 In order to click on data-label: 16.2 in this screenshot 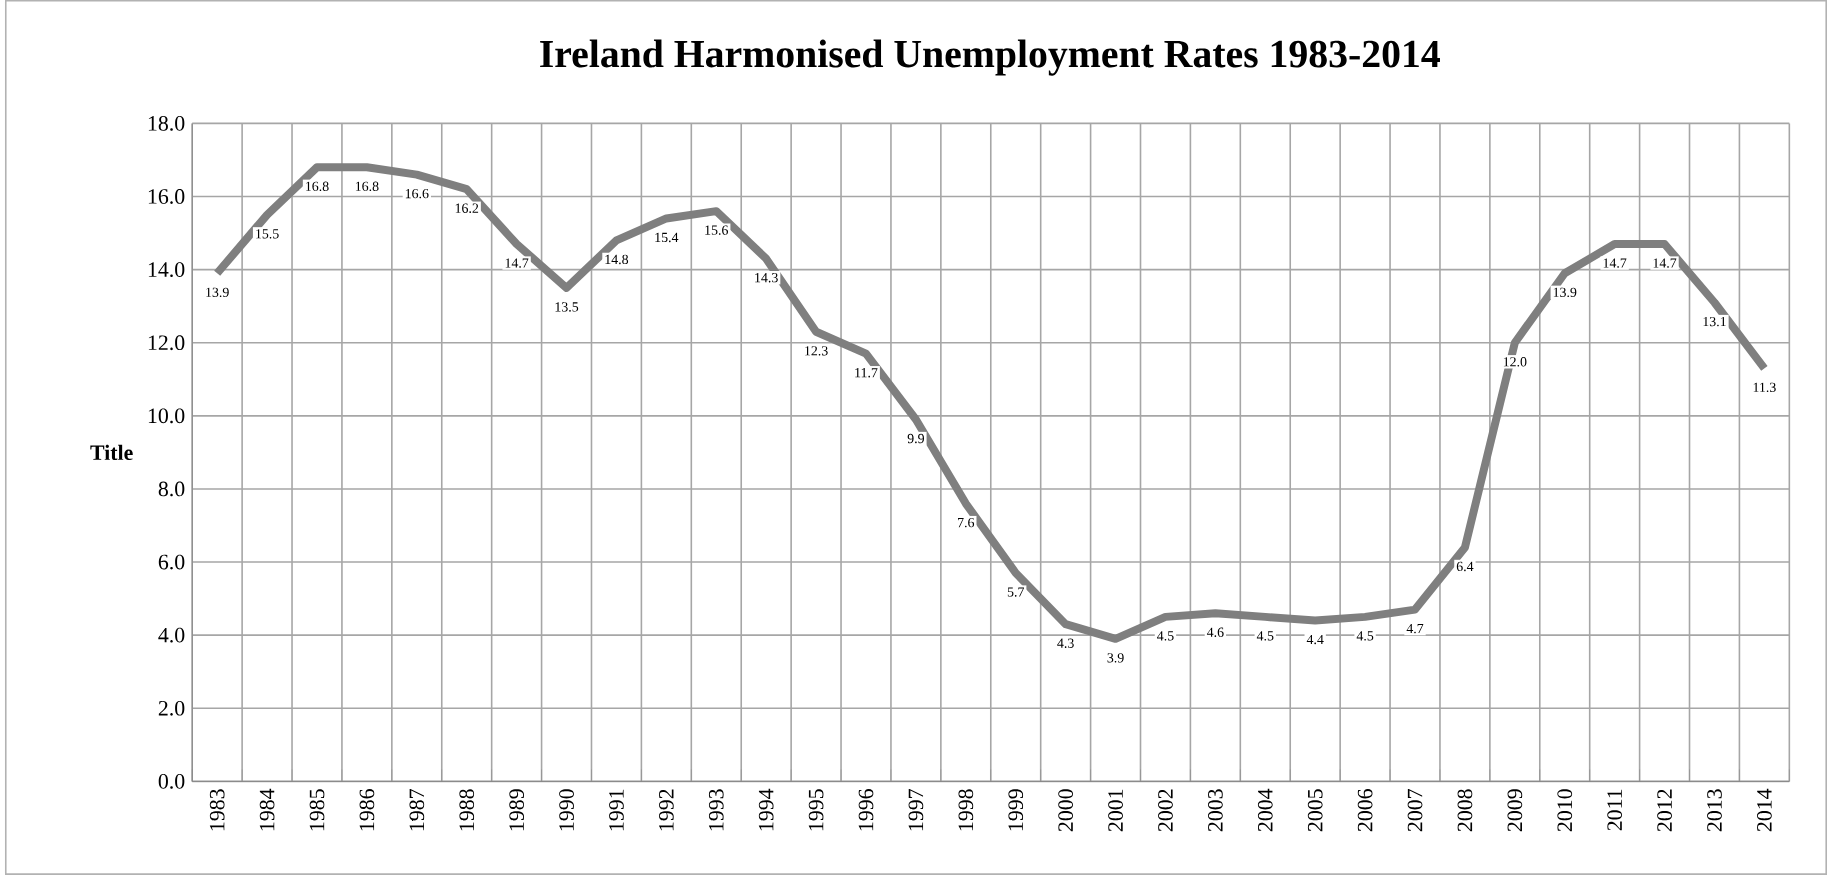, I will do `click(467, 208)`.